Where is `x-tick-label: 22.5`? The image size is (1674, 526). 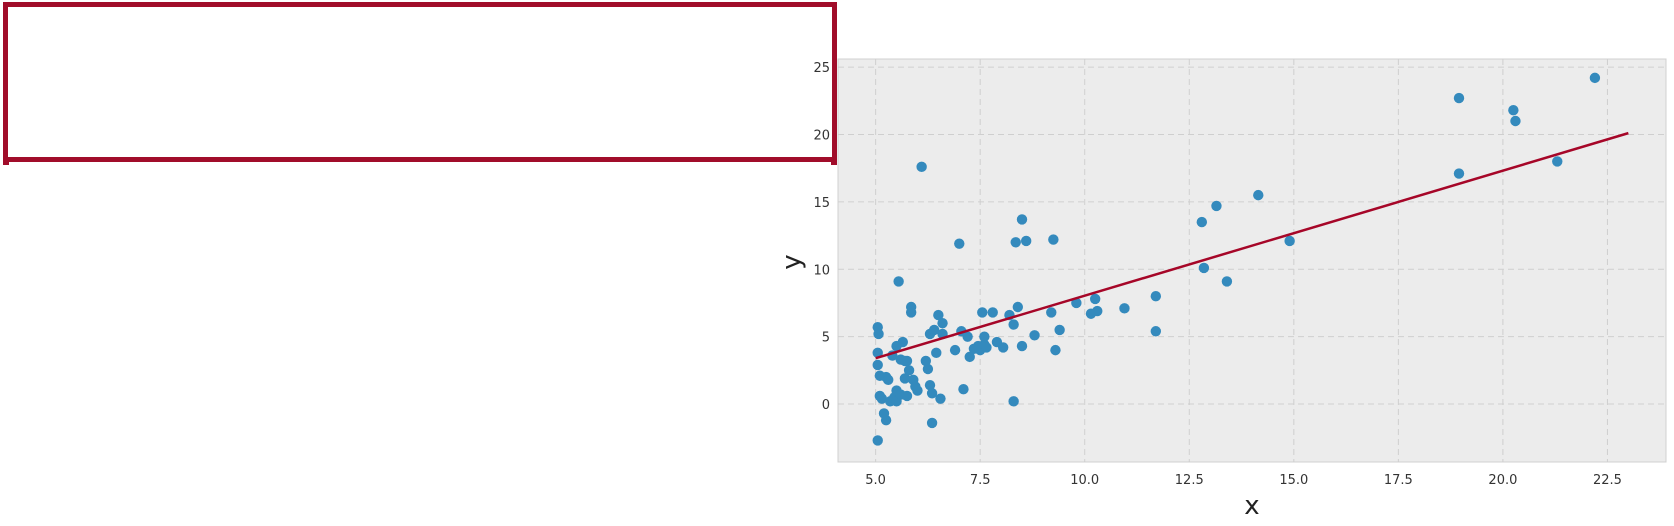
x-tick-label: 22.5 is located at coordinates (1607, 480).